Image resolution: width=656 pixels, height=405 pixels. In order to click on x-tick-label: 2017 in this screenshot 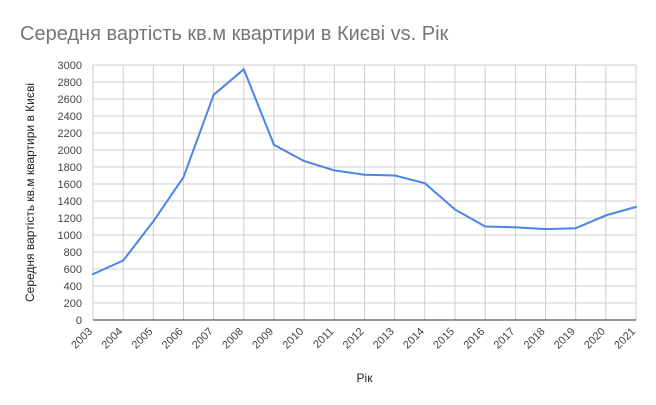, I will do `click(505, 339)`.